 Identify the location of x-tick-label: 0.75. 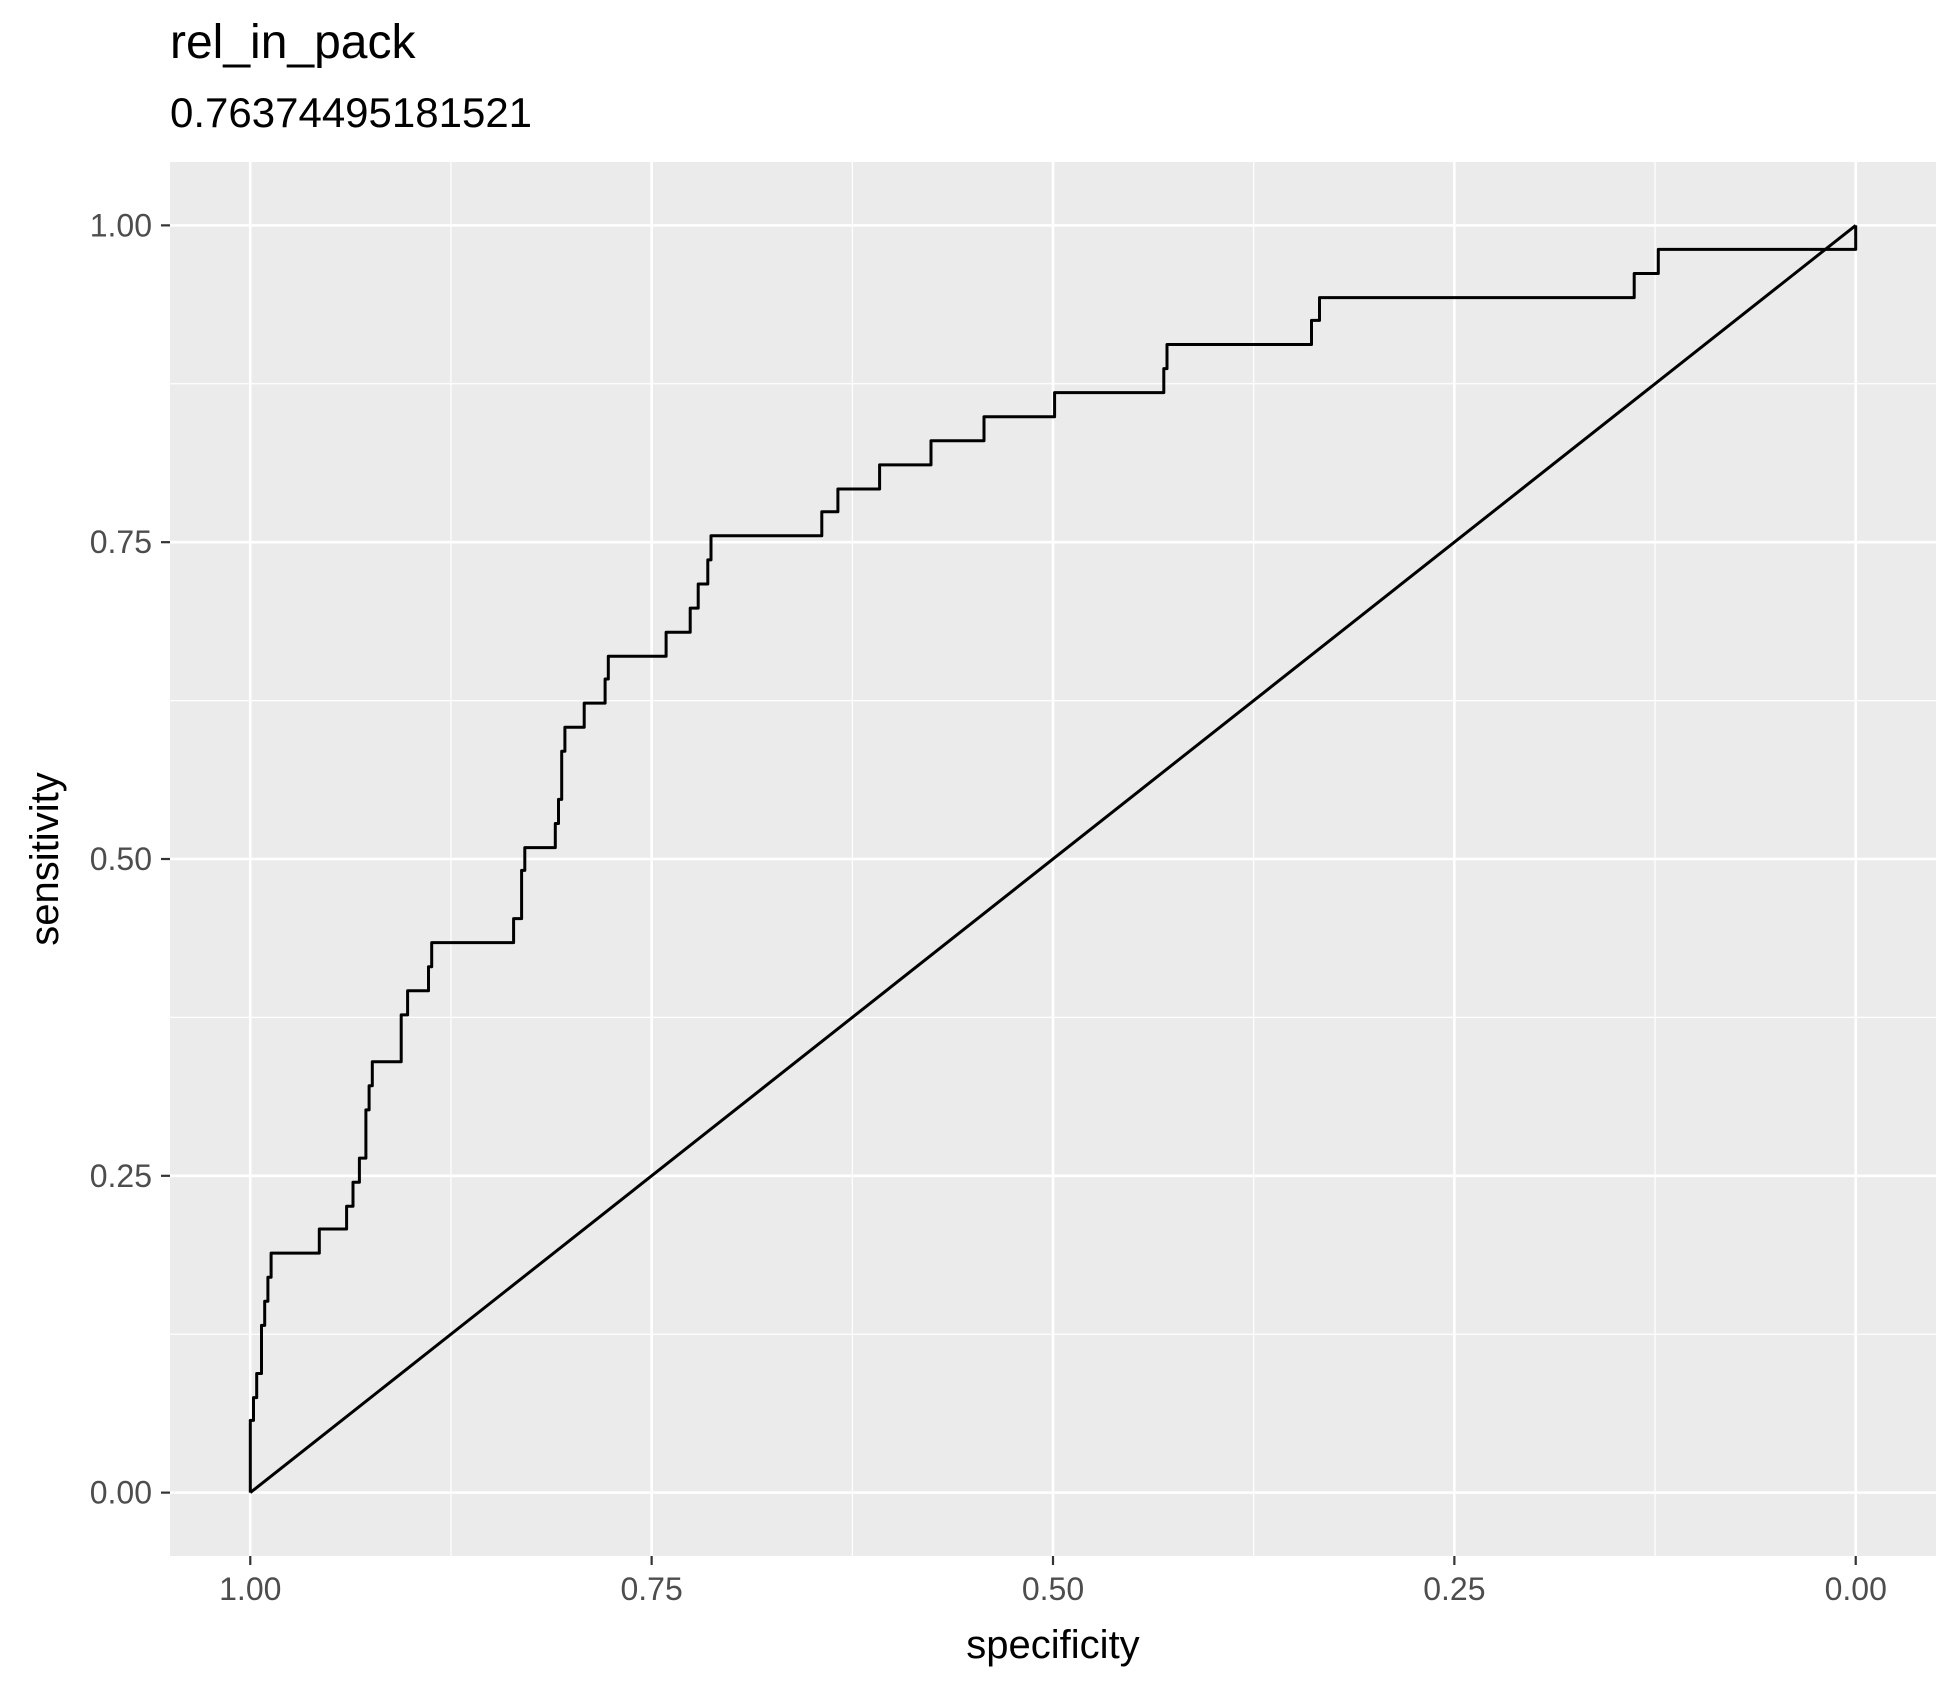
(651, 1589).